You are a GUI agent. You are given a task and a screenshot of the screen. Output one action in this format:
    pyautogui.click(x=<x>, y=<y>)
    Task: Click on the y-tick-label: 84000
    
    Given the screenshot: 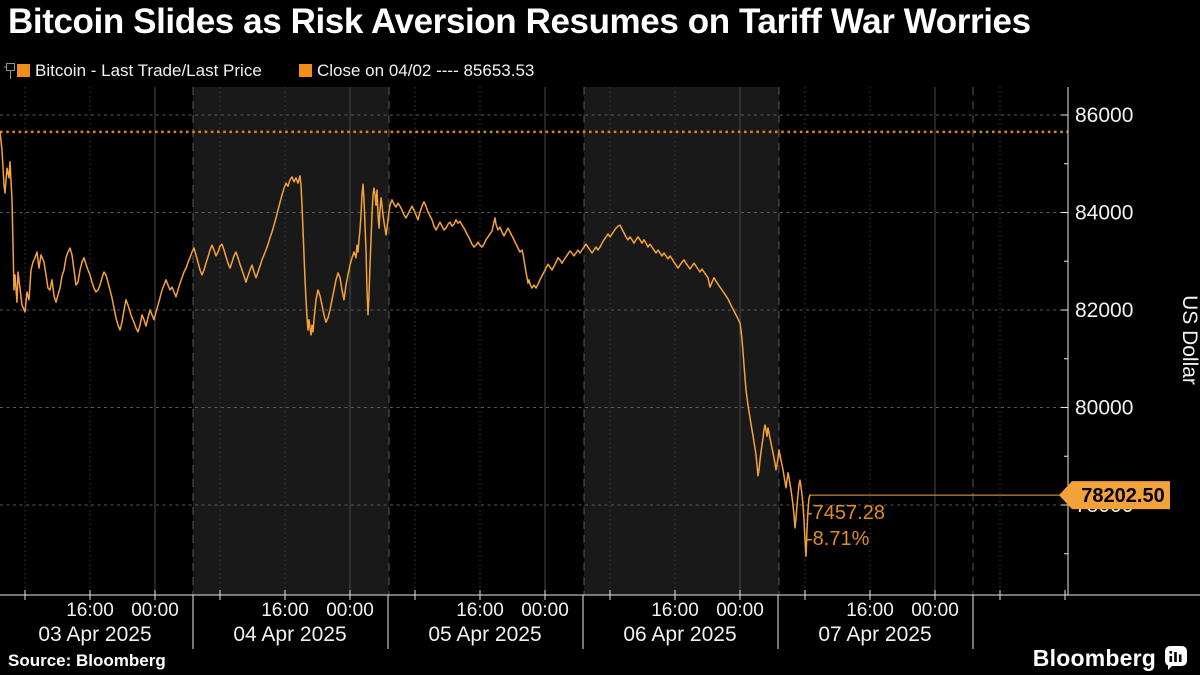 What is the action you would take?
    pyautogui.click(x=1104, y=212)
    